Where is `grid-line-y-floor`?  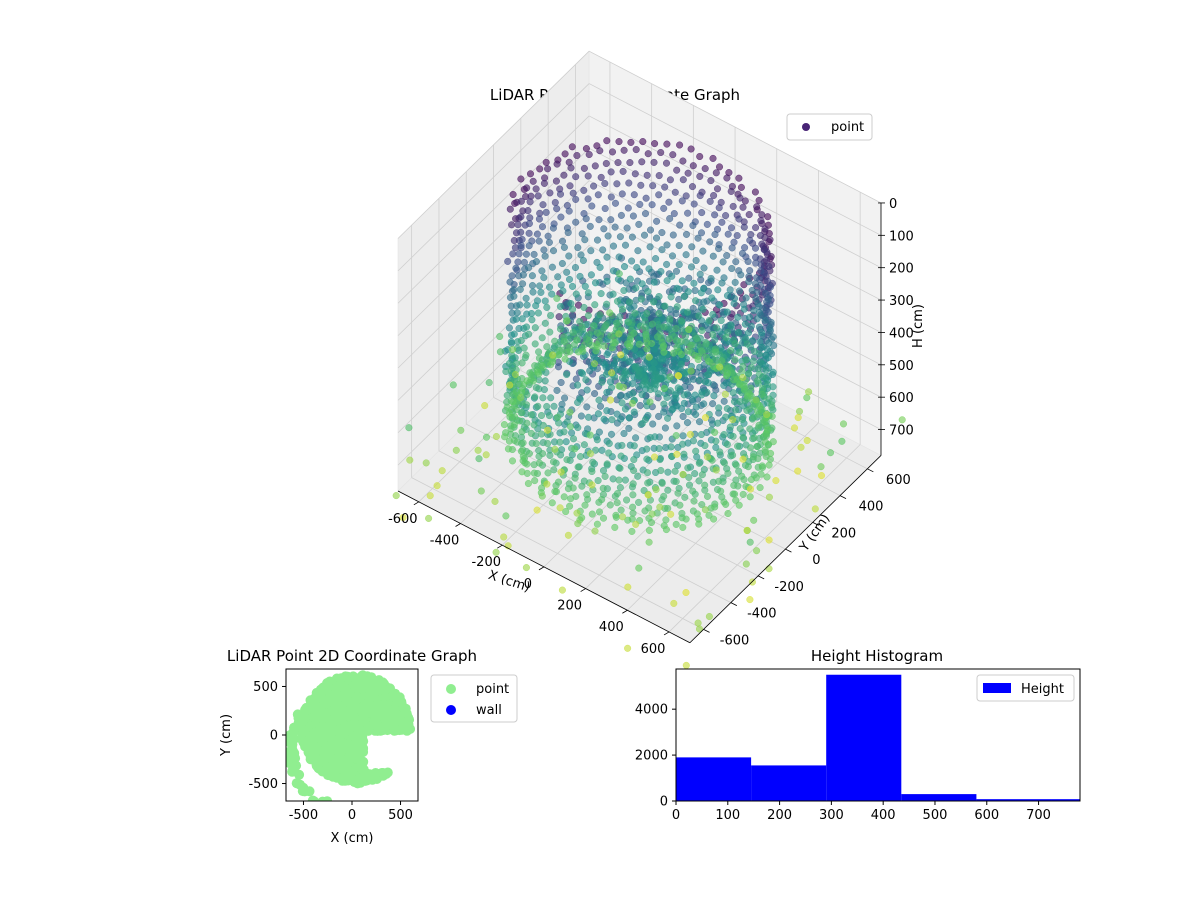
grid-line-y-floor is located at coordinates (557, 553).